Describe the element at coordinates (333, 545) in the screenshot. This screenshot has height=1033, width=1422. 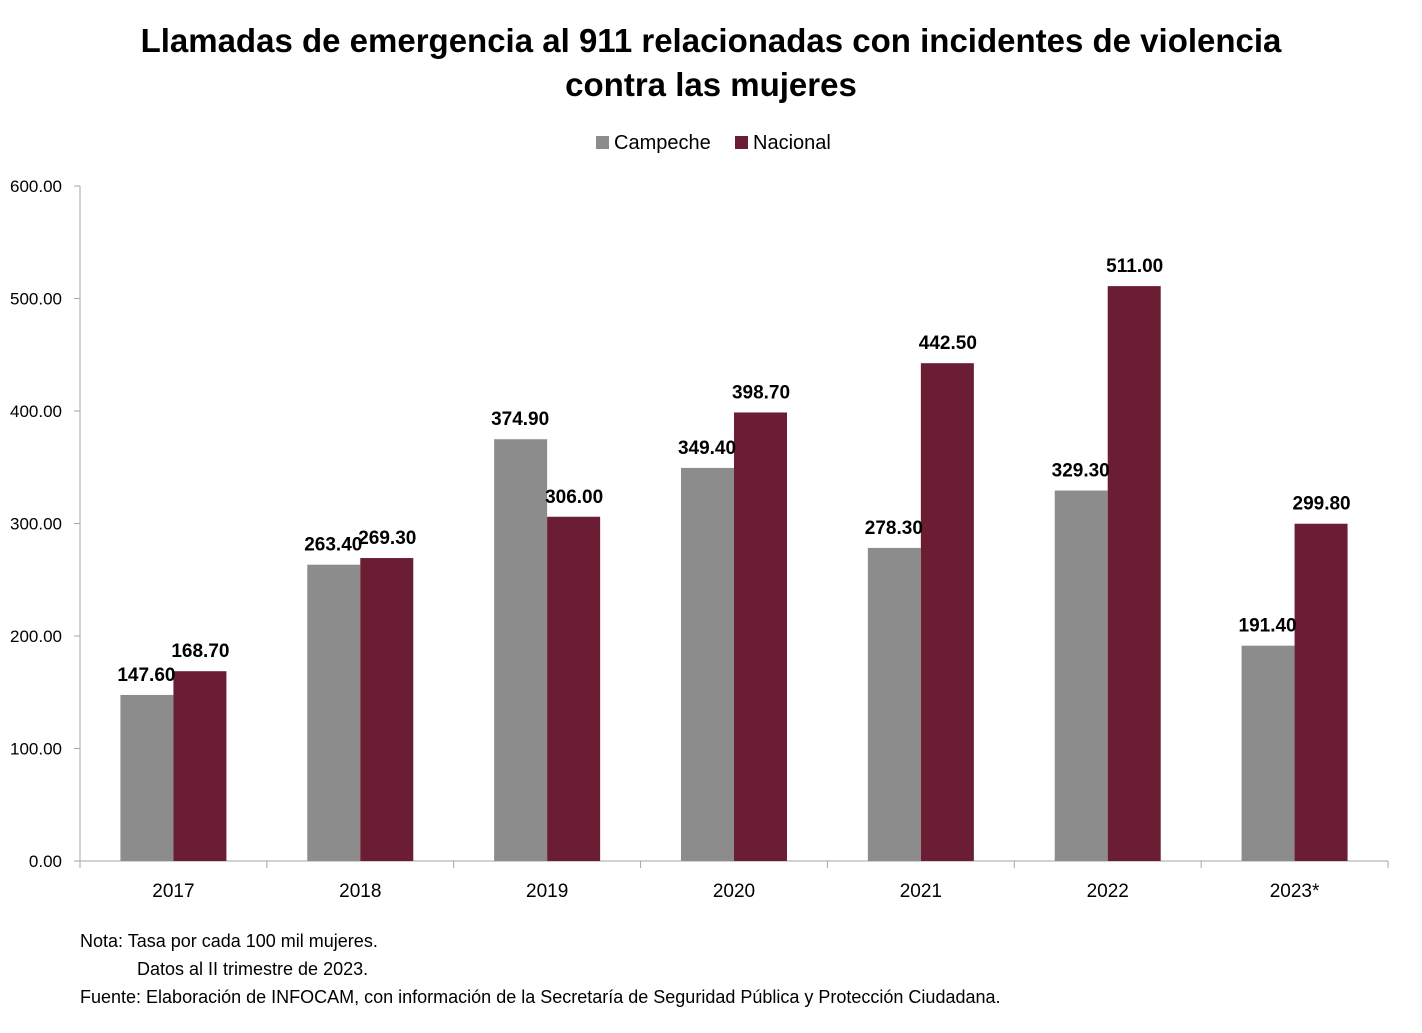
I see `data-label-campeche: 263.40` at that location.